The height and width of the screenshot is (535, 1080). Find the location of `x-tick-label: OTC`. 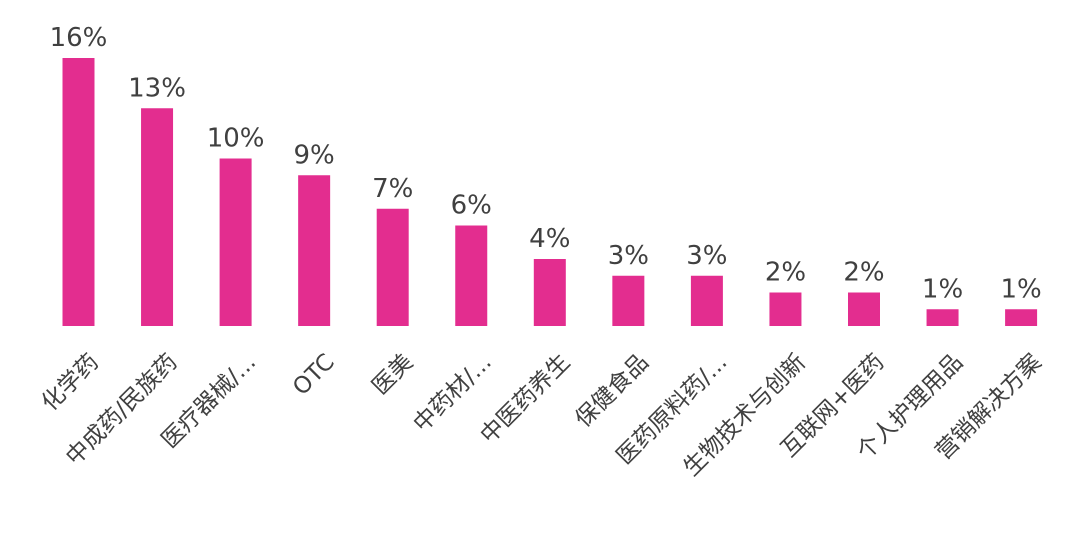

x-tick-label: OTC is located at coordinates (314, 375).